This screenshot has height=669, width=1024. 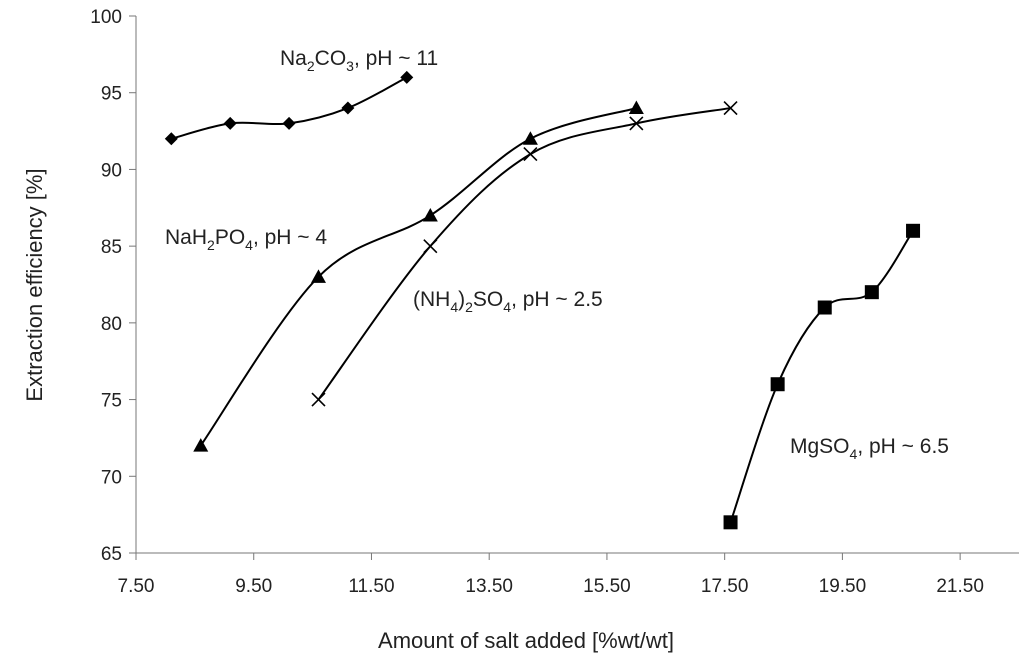 I want to click on series-label-3: MgSO4, pH ~ 6.5, so click(x=869, y=448).